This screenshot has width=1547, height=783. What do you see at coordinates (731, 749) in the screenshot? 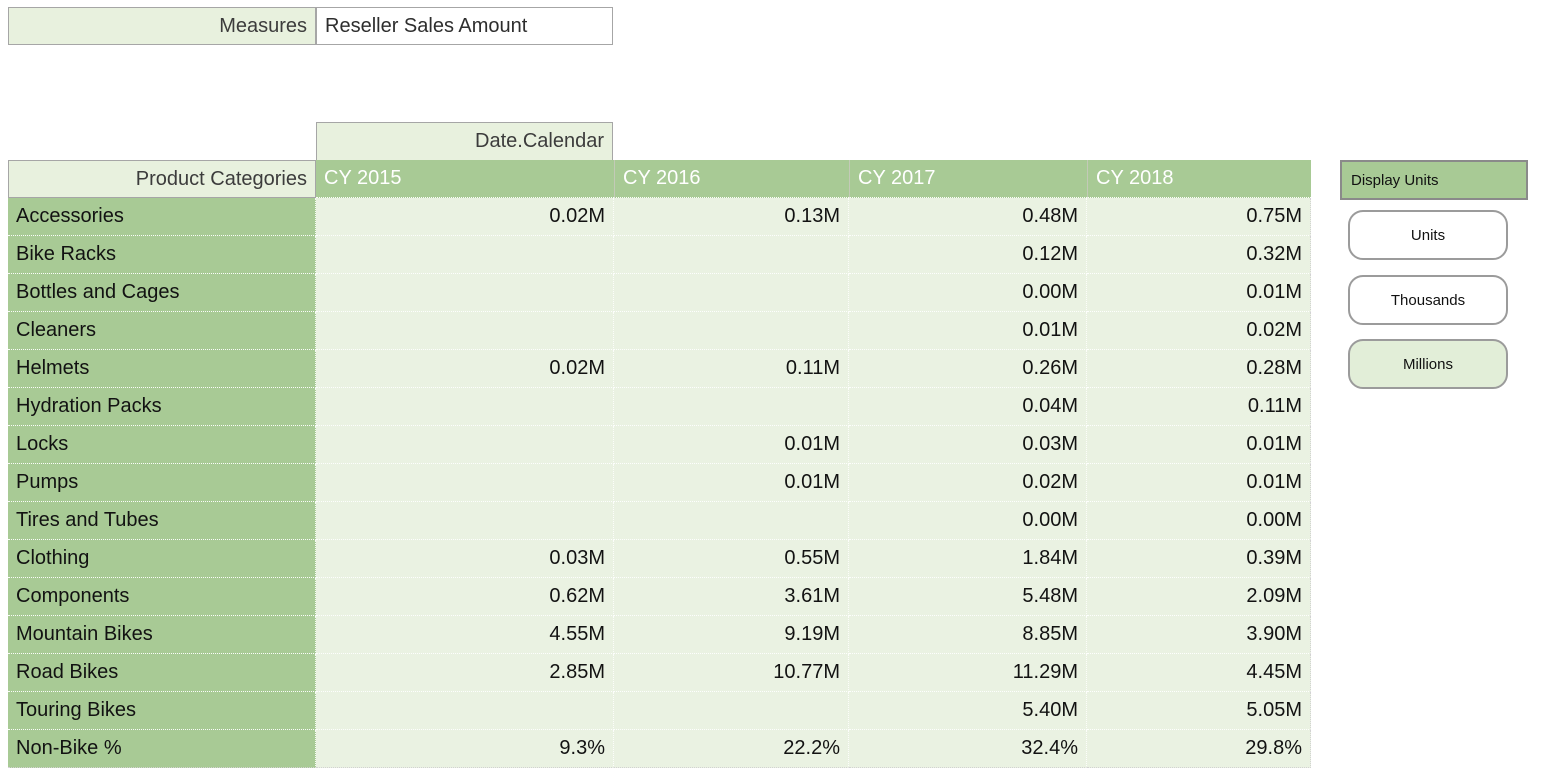
I see `value-cell: 22.2%` at bounding box center [731, 749].